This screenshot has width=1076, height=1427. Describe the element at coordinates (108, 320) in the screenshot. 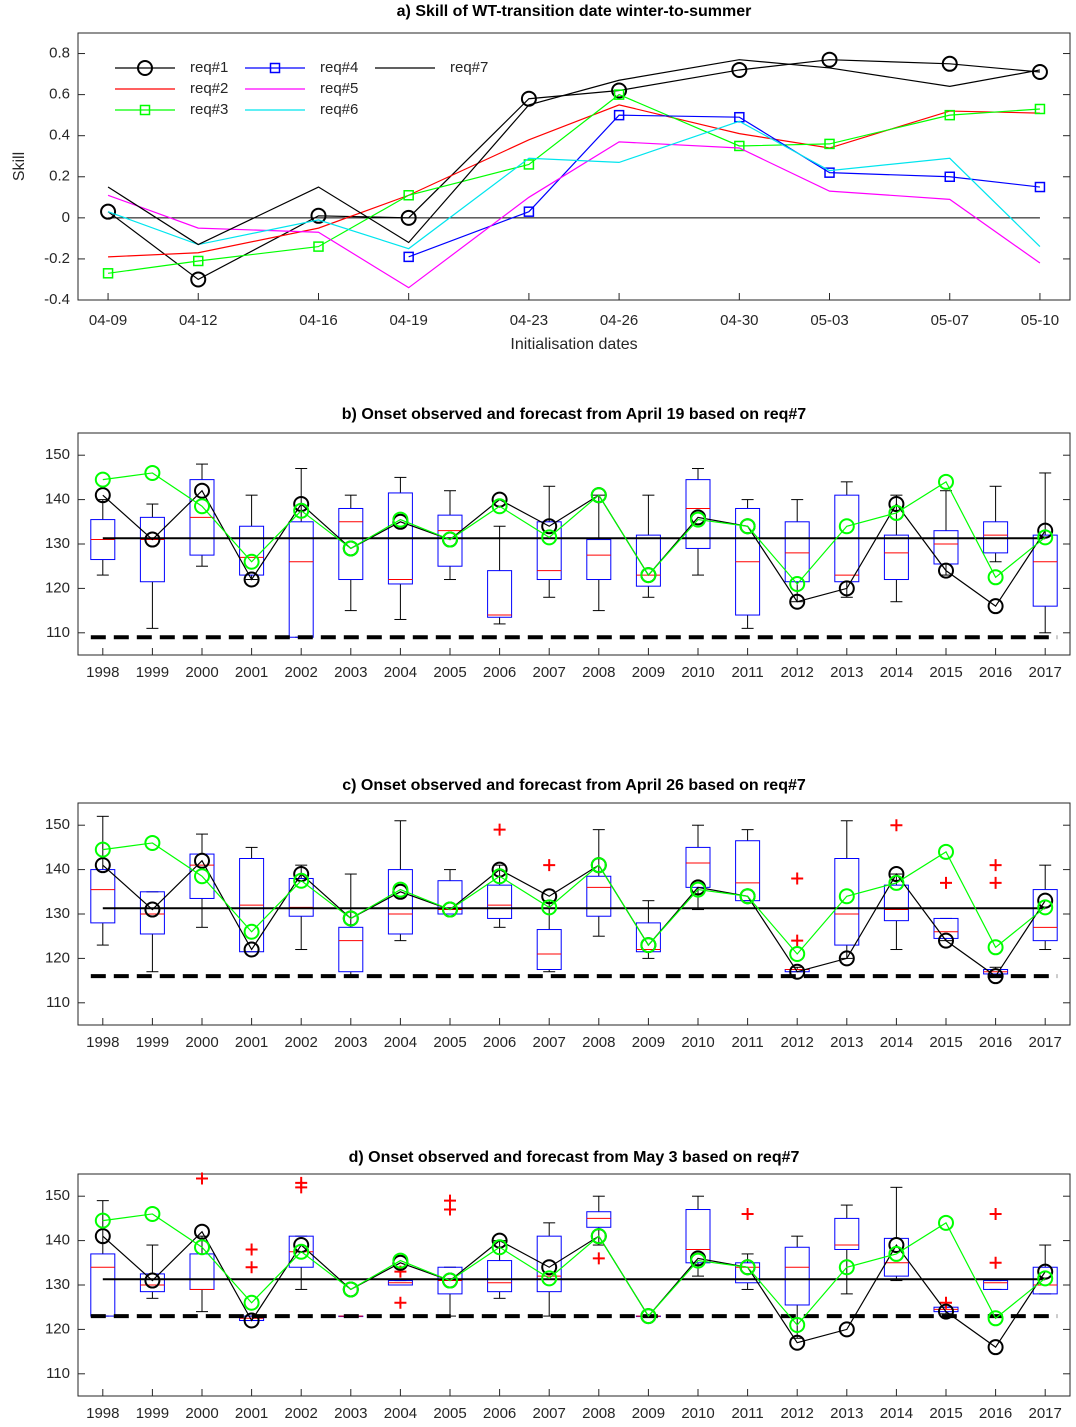

I see `x-tick-label: 04-09` at that location.